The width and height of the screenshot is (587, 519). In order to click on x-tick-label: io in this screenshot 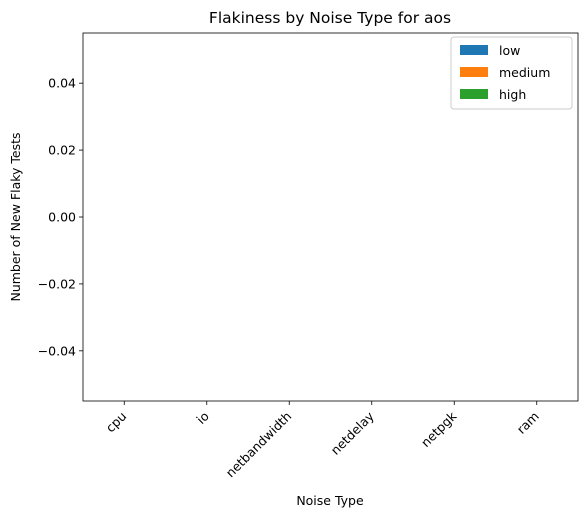, I will do `click(202, 418)`.